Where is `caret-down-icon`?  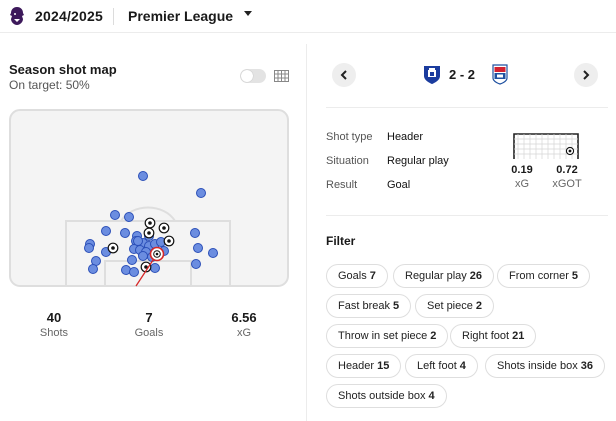 caret-down-icon is located at coordinates (248, 13).